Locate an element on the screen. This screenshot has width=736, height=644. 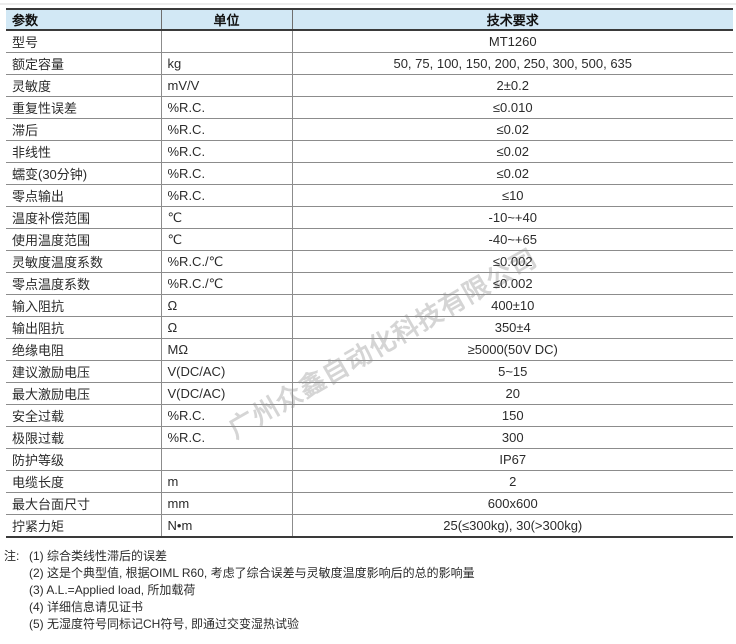
parameter-cell: 建议激励电压 is located at coordinates (84, 371).